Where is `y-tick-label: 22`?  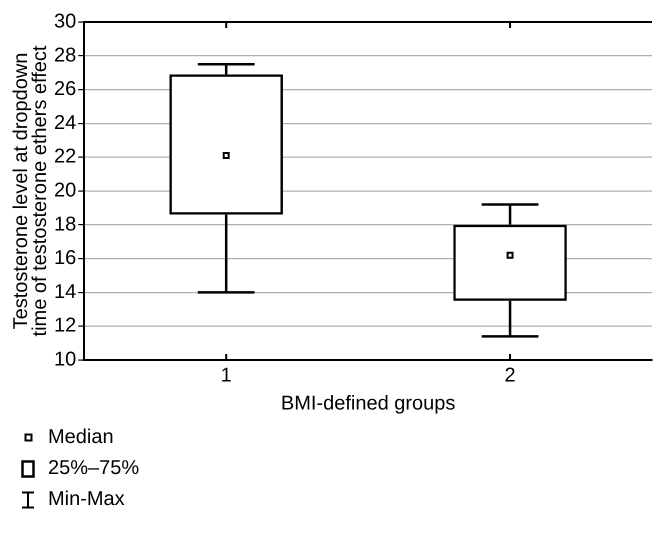 y-tick-label: 22 is located at coordinates (65, 157).